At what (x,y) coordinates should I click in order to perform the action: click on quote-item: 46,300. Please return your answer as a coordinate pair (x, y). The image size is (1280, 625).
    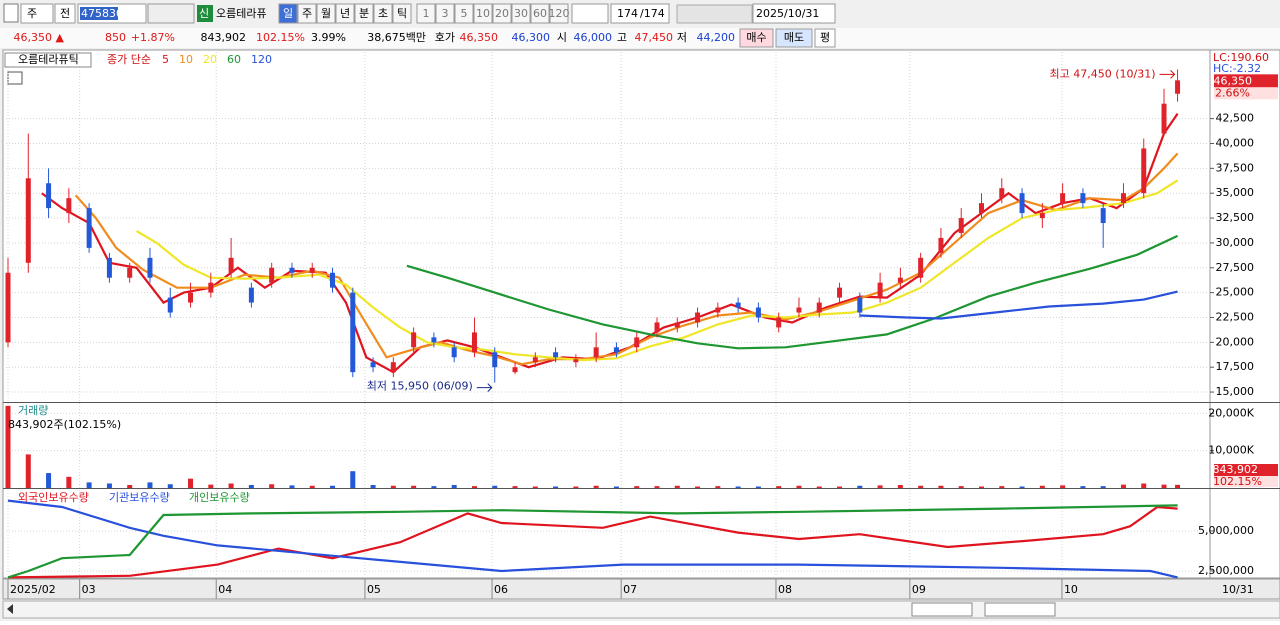
    Looking at the image, I should click on (531, 37).